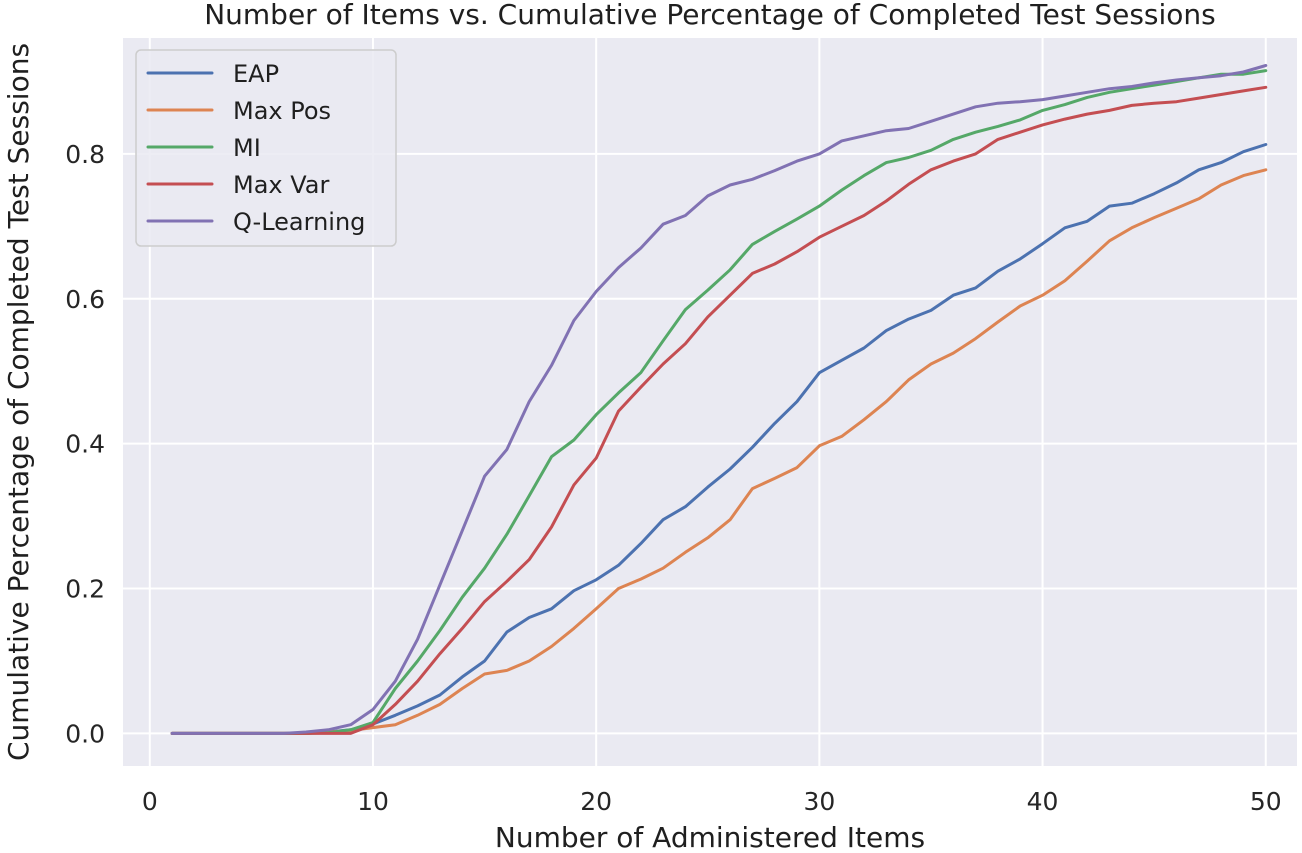 Image resolution: width=1302 pixels, height=853 pixels. Describe the element at coordinates (150, 801) in the screenshot. I see `x-tick-label: 0` at that location.